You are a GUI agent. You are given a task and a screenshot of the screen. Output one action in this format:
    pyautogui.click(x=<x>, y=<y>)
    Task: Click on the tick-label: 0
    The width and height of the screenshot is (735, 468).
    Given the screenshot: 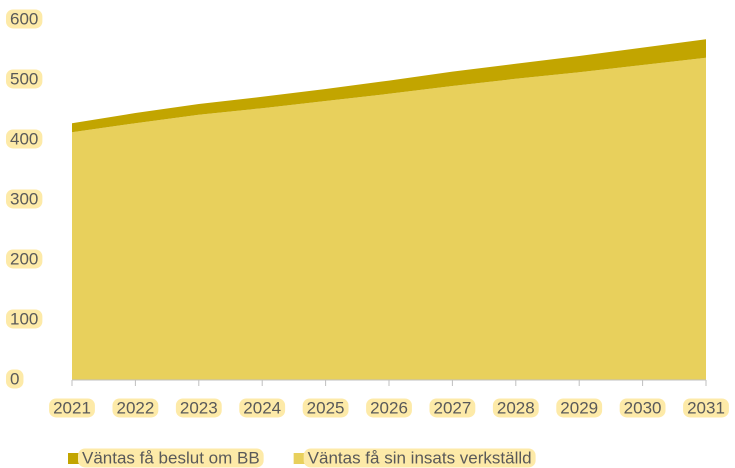 What is the action you would take?
    pyautogui.click(x=14, y=378)
    